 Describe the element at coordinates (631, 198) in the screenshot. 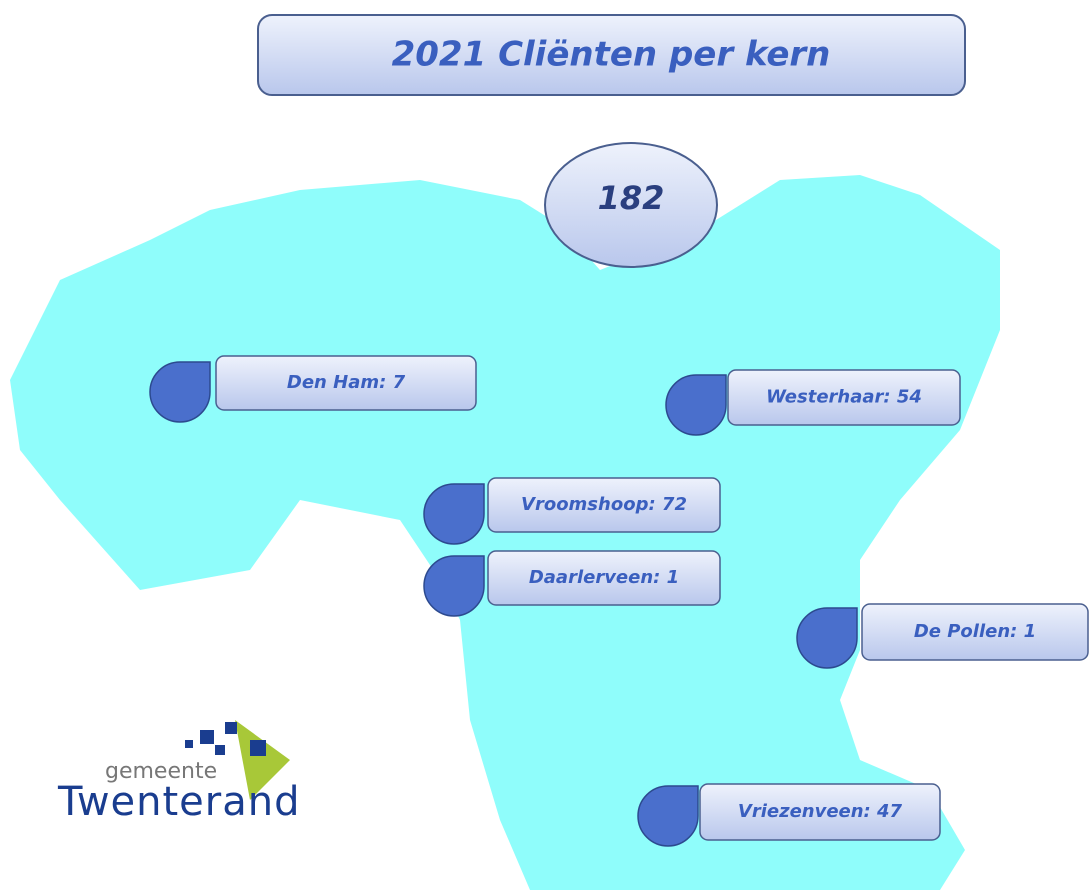

I see `total: 182` at that location.